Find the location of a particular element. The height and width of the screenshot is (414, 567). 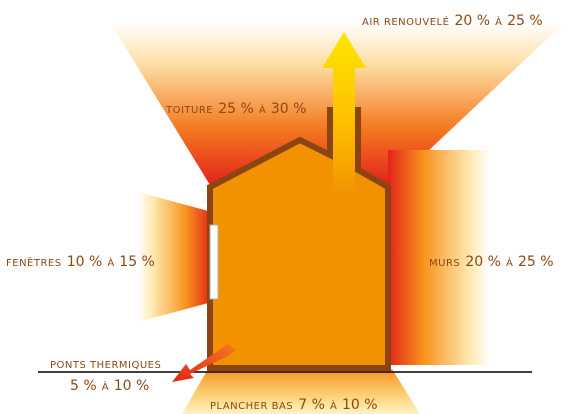

label-air-sep: à is located at coordinates (499, 22).